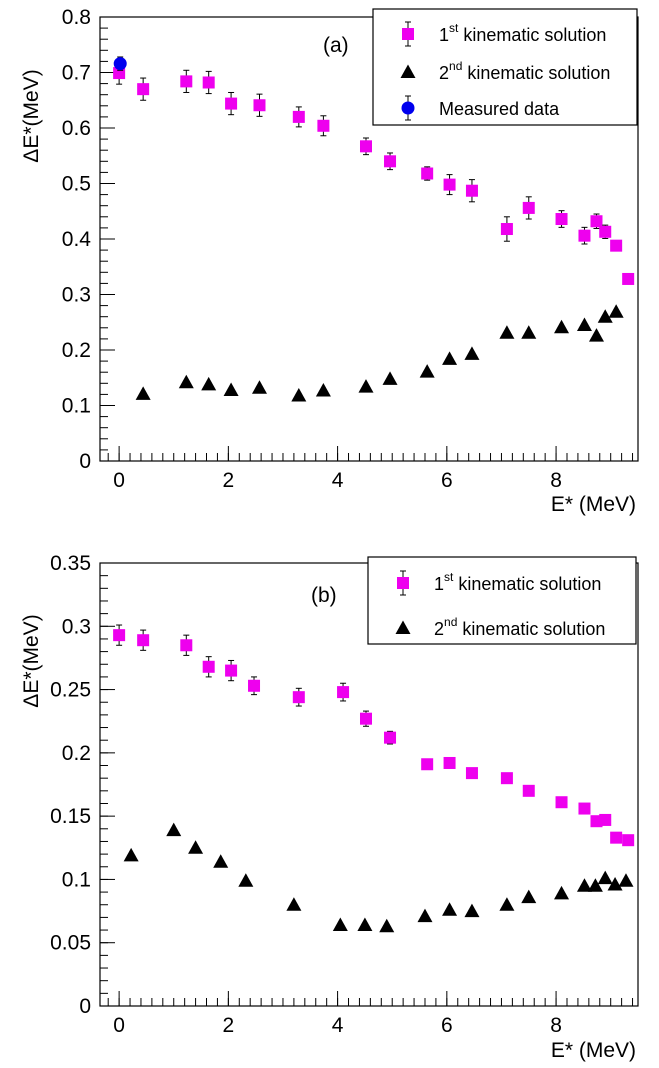 The width and height of the screenshot is (659, 1068). What do you see at coordinates (524, 71) in the screenshot?
I see `legend-label: 2nd kinematic solution` at bounding box center [524, 71].